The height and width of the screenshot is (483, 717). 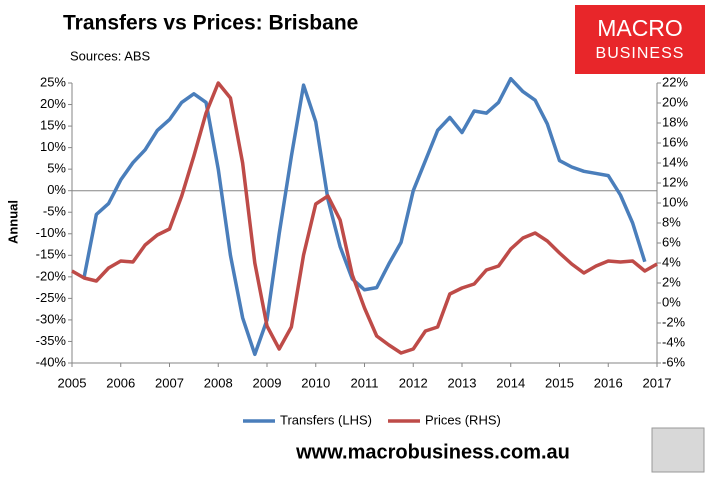 I want to click on x-tick-label: 2016, so click(x=608, y=382).